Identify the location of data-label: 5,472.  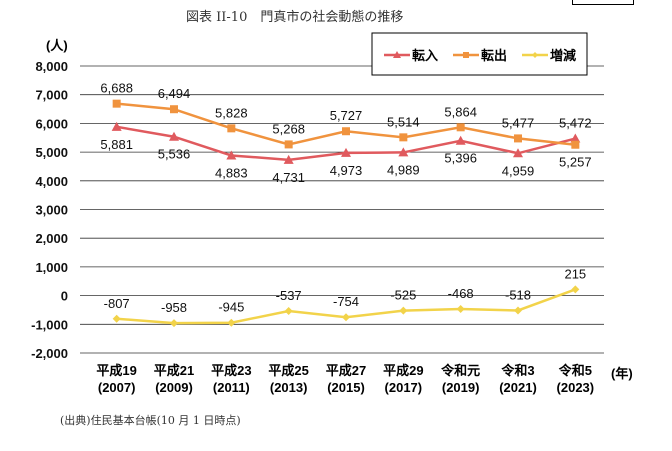
(575, 123).